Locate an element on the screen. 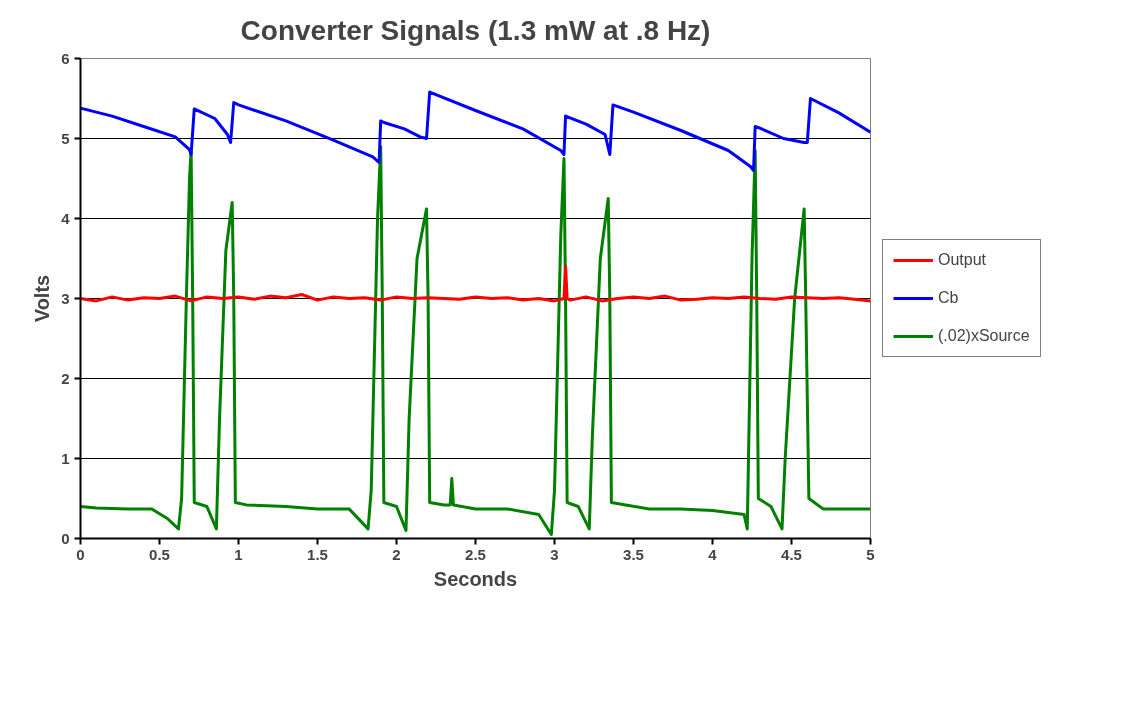 Image resolution: width=1138 pixels, height=720 pixels. x-tick-label: 0.5 is located at coordinates (159, 554).